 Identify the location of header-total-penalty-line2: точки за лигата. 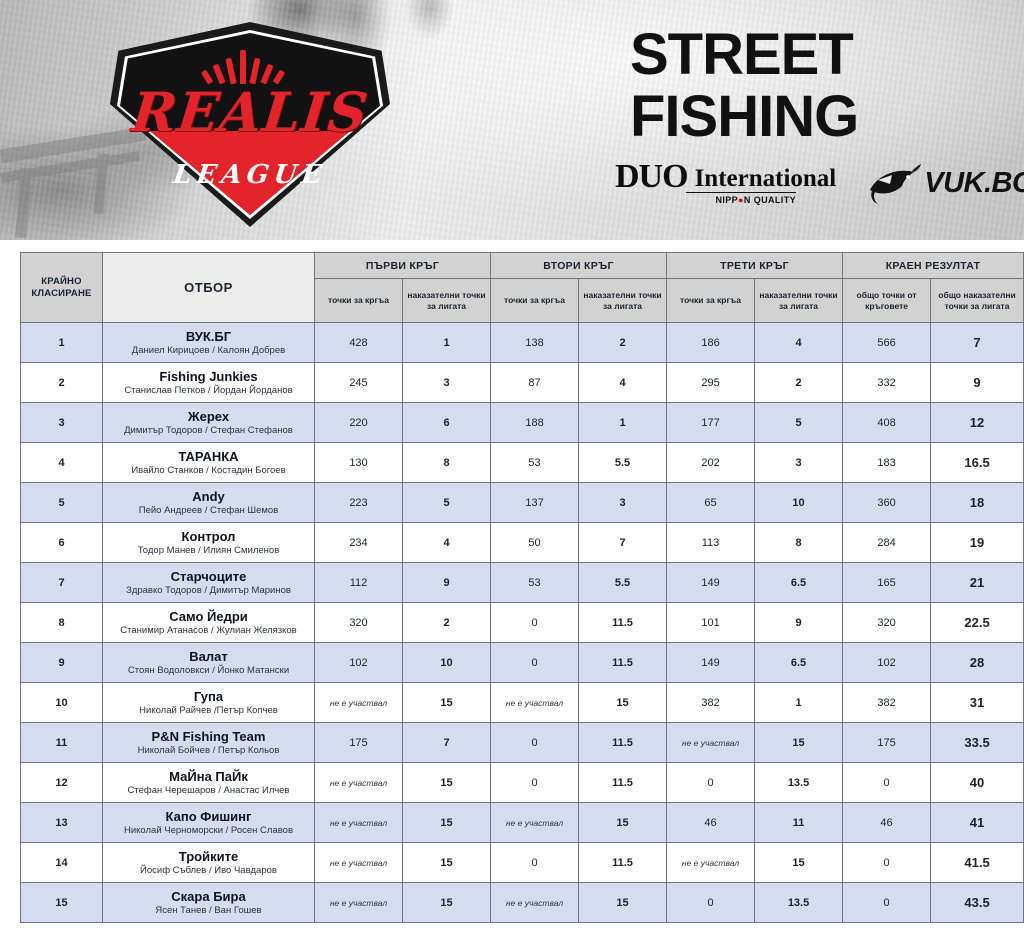
(977, 305).